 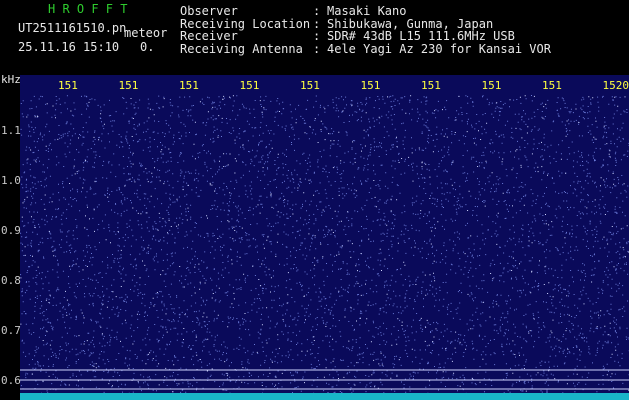 What do you see at coordinates (88, 9) in the screenshot?
I see `app-title: H R O F F T` at bounding box center [88, 9].